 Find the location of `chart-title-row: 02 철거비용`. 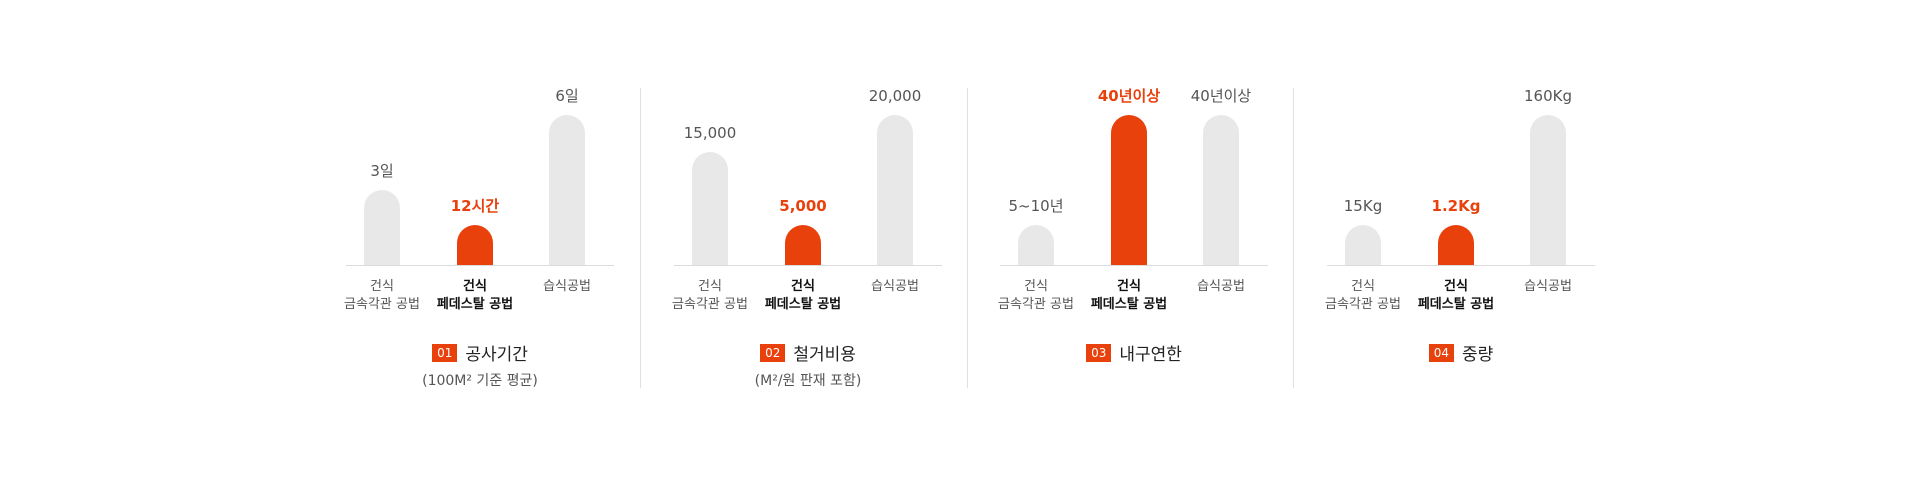

chart-title-row: 02 철거비용 is located at coordinates (808, 352).